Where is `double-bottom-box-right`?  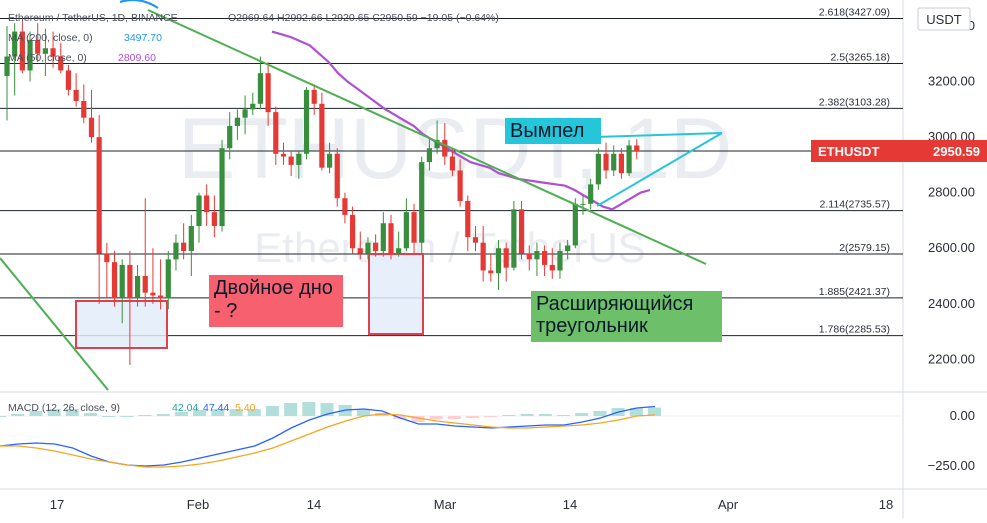
double-bottom-box-right is located at coordinates (396, 294).